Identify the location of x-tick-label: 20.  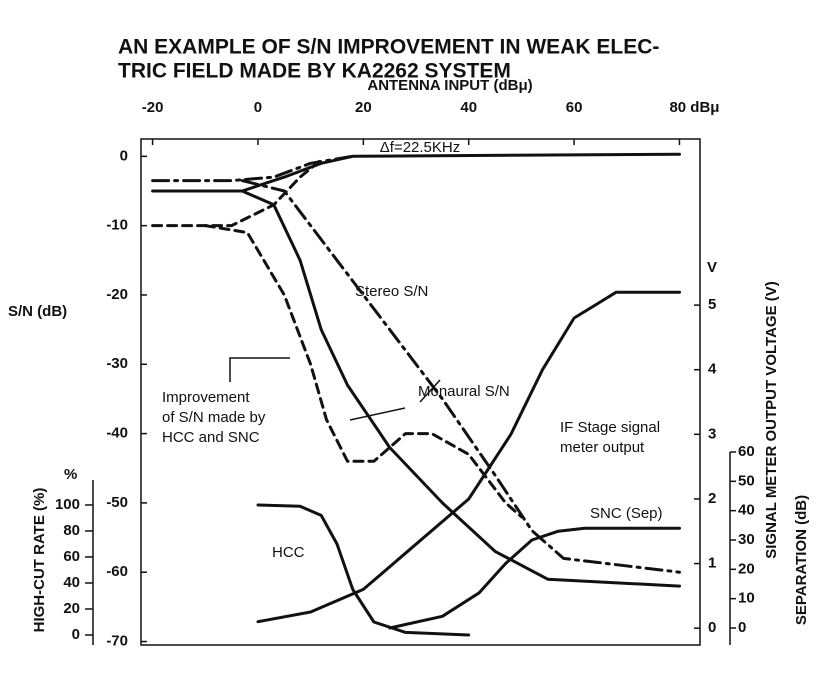
(363, 107).